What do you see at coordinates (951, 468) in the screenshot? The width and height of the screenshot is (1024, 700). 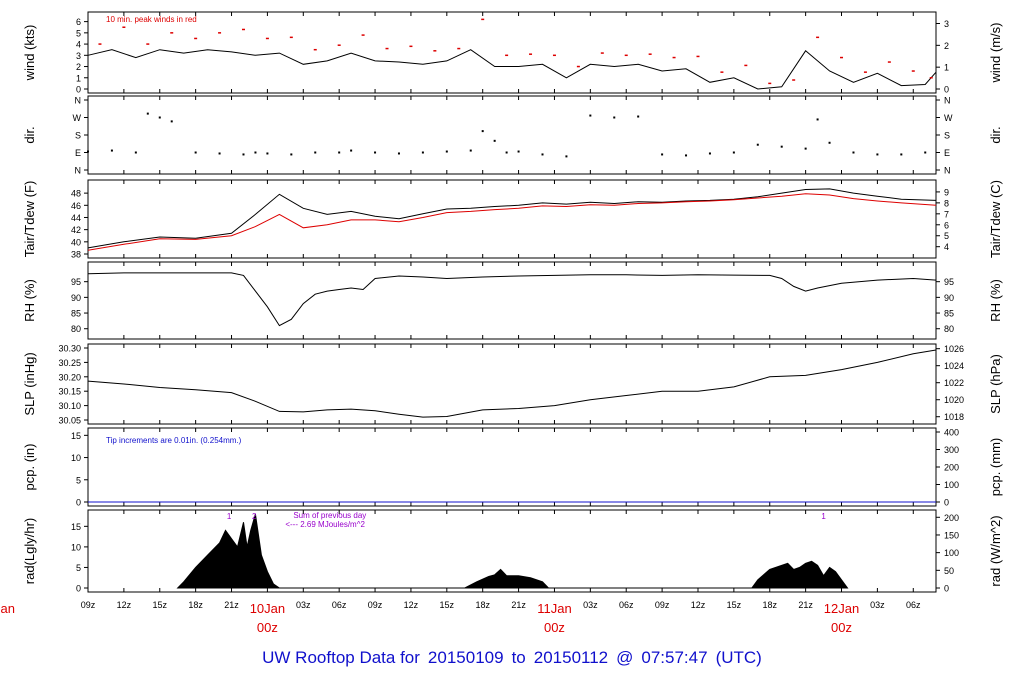 I see `ytick-label-right-5-2: 200` at bounding box center [951, 468].